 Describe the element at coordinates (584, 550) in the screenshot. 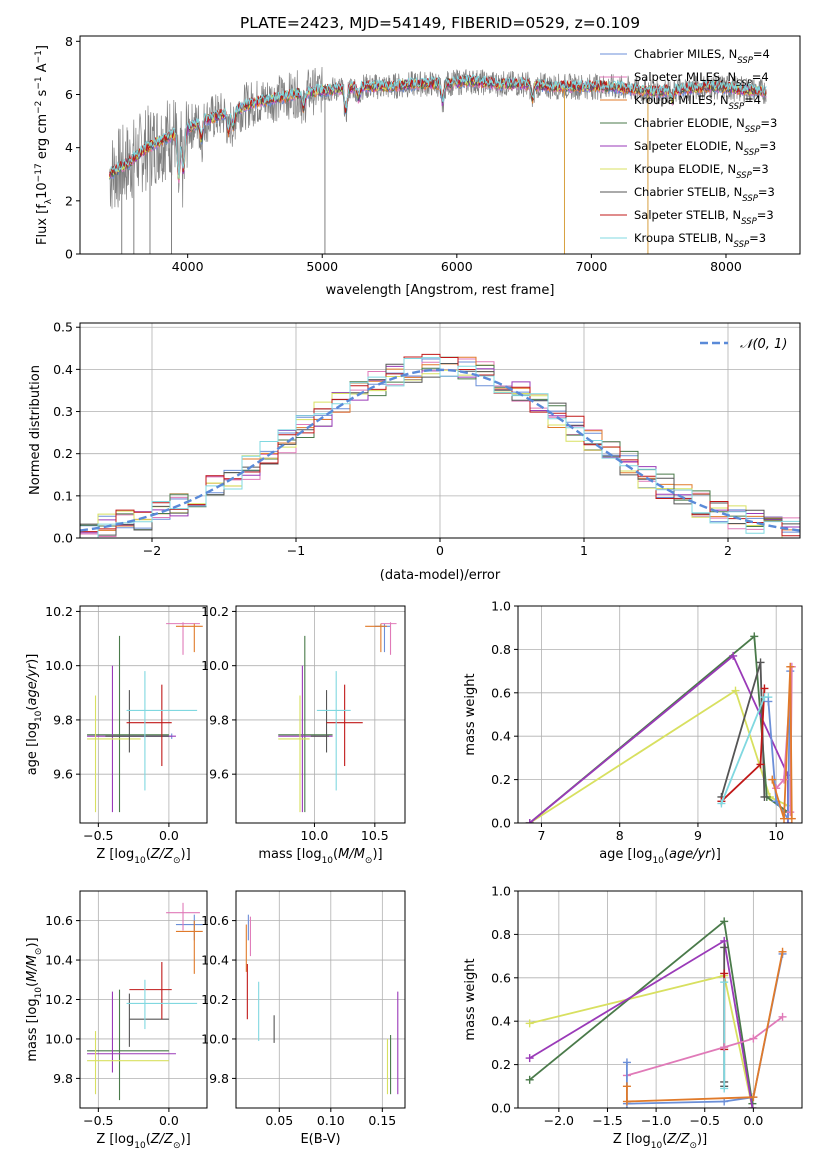

I see `x-tick-label: 1` at that location.